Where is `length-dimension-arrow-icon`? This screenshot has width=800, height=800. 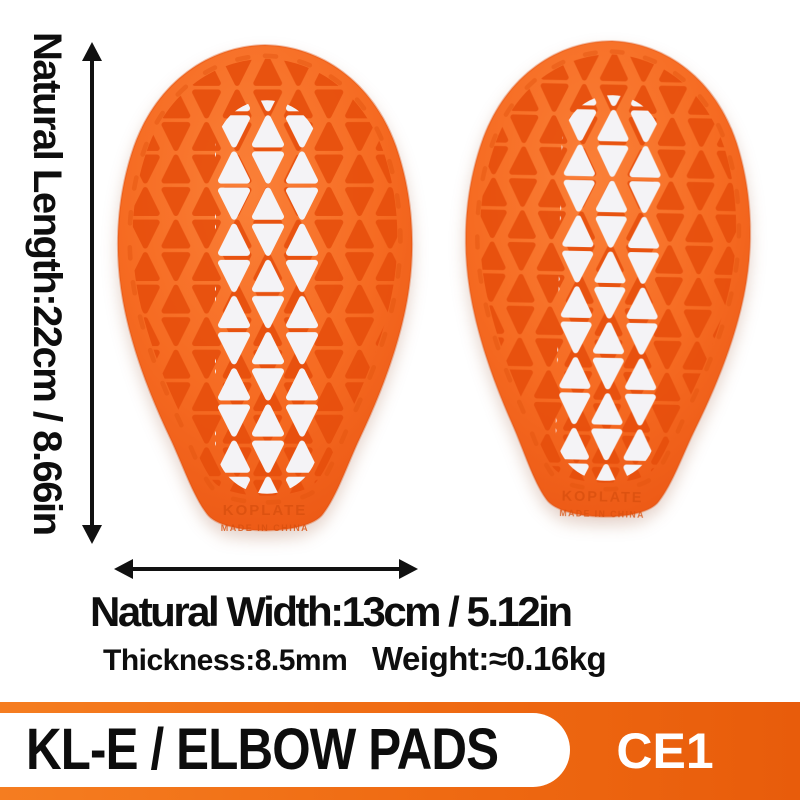 length-dimension-arrow-icon is located at coordinates (92, 293).